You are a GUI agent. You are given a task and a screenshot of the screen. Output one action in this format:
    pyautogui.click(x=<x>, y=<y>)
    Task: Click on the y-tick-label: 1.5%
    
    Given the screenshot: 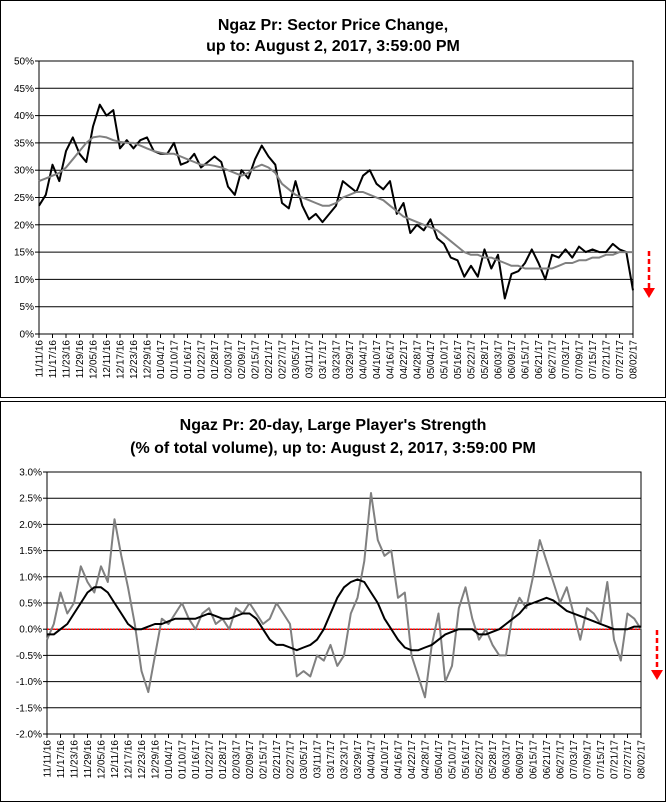 What is the action you would take?
    pyautogui.click(x=30, y=551)
    